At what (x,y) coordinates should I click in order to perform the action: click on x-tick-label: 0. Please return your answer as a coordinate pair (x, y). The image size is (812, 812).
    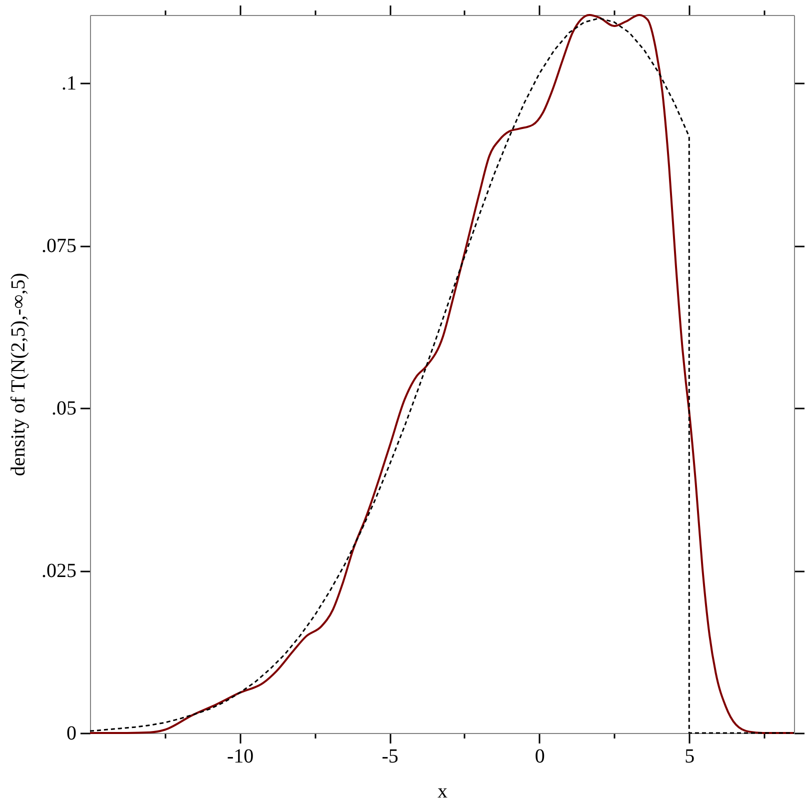
    Looking at the image, I should click on (539, 757).